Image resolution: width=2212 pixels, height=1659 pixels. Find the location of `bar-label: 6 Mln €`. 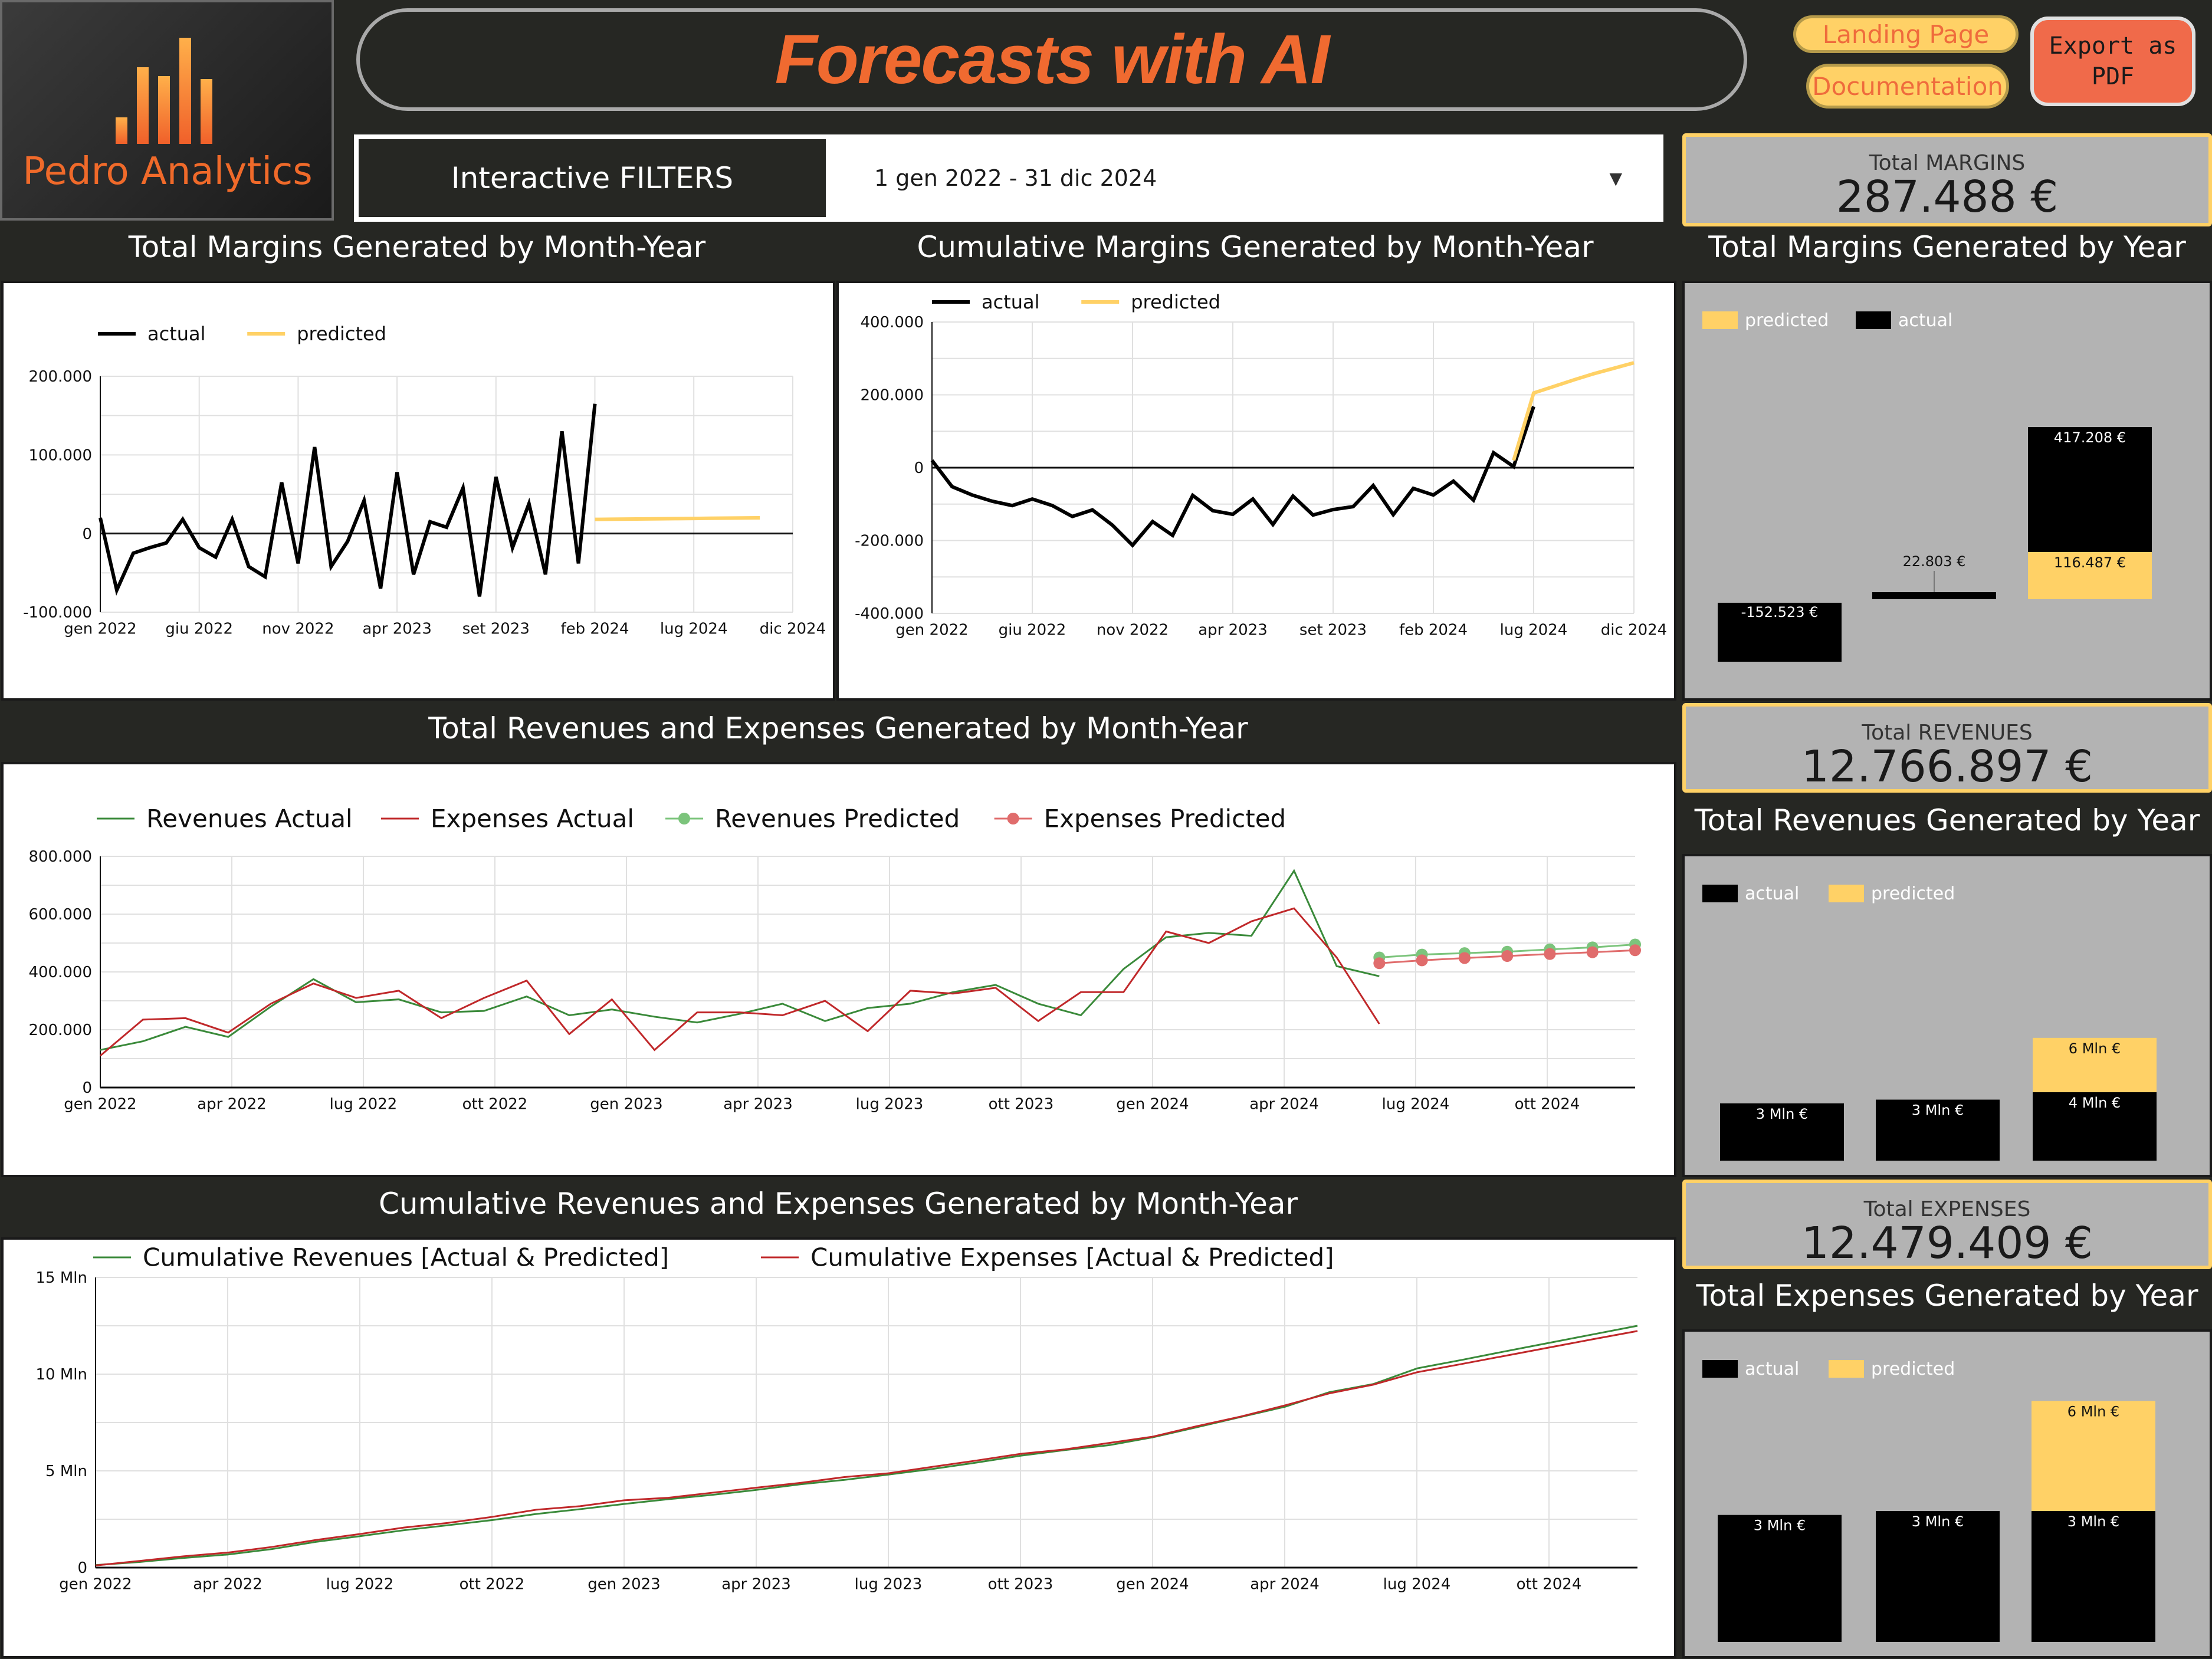

bar-label: 6 Mln € is located at coordinates (2095, 1048).